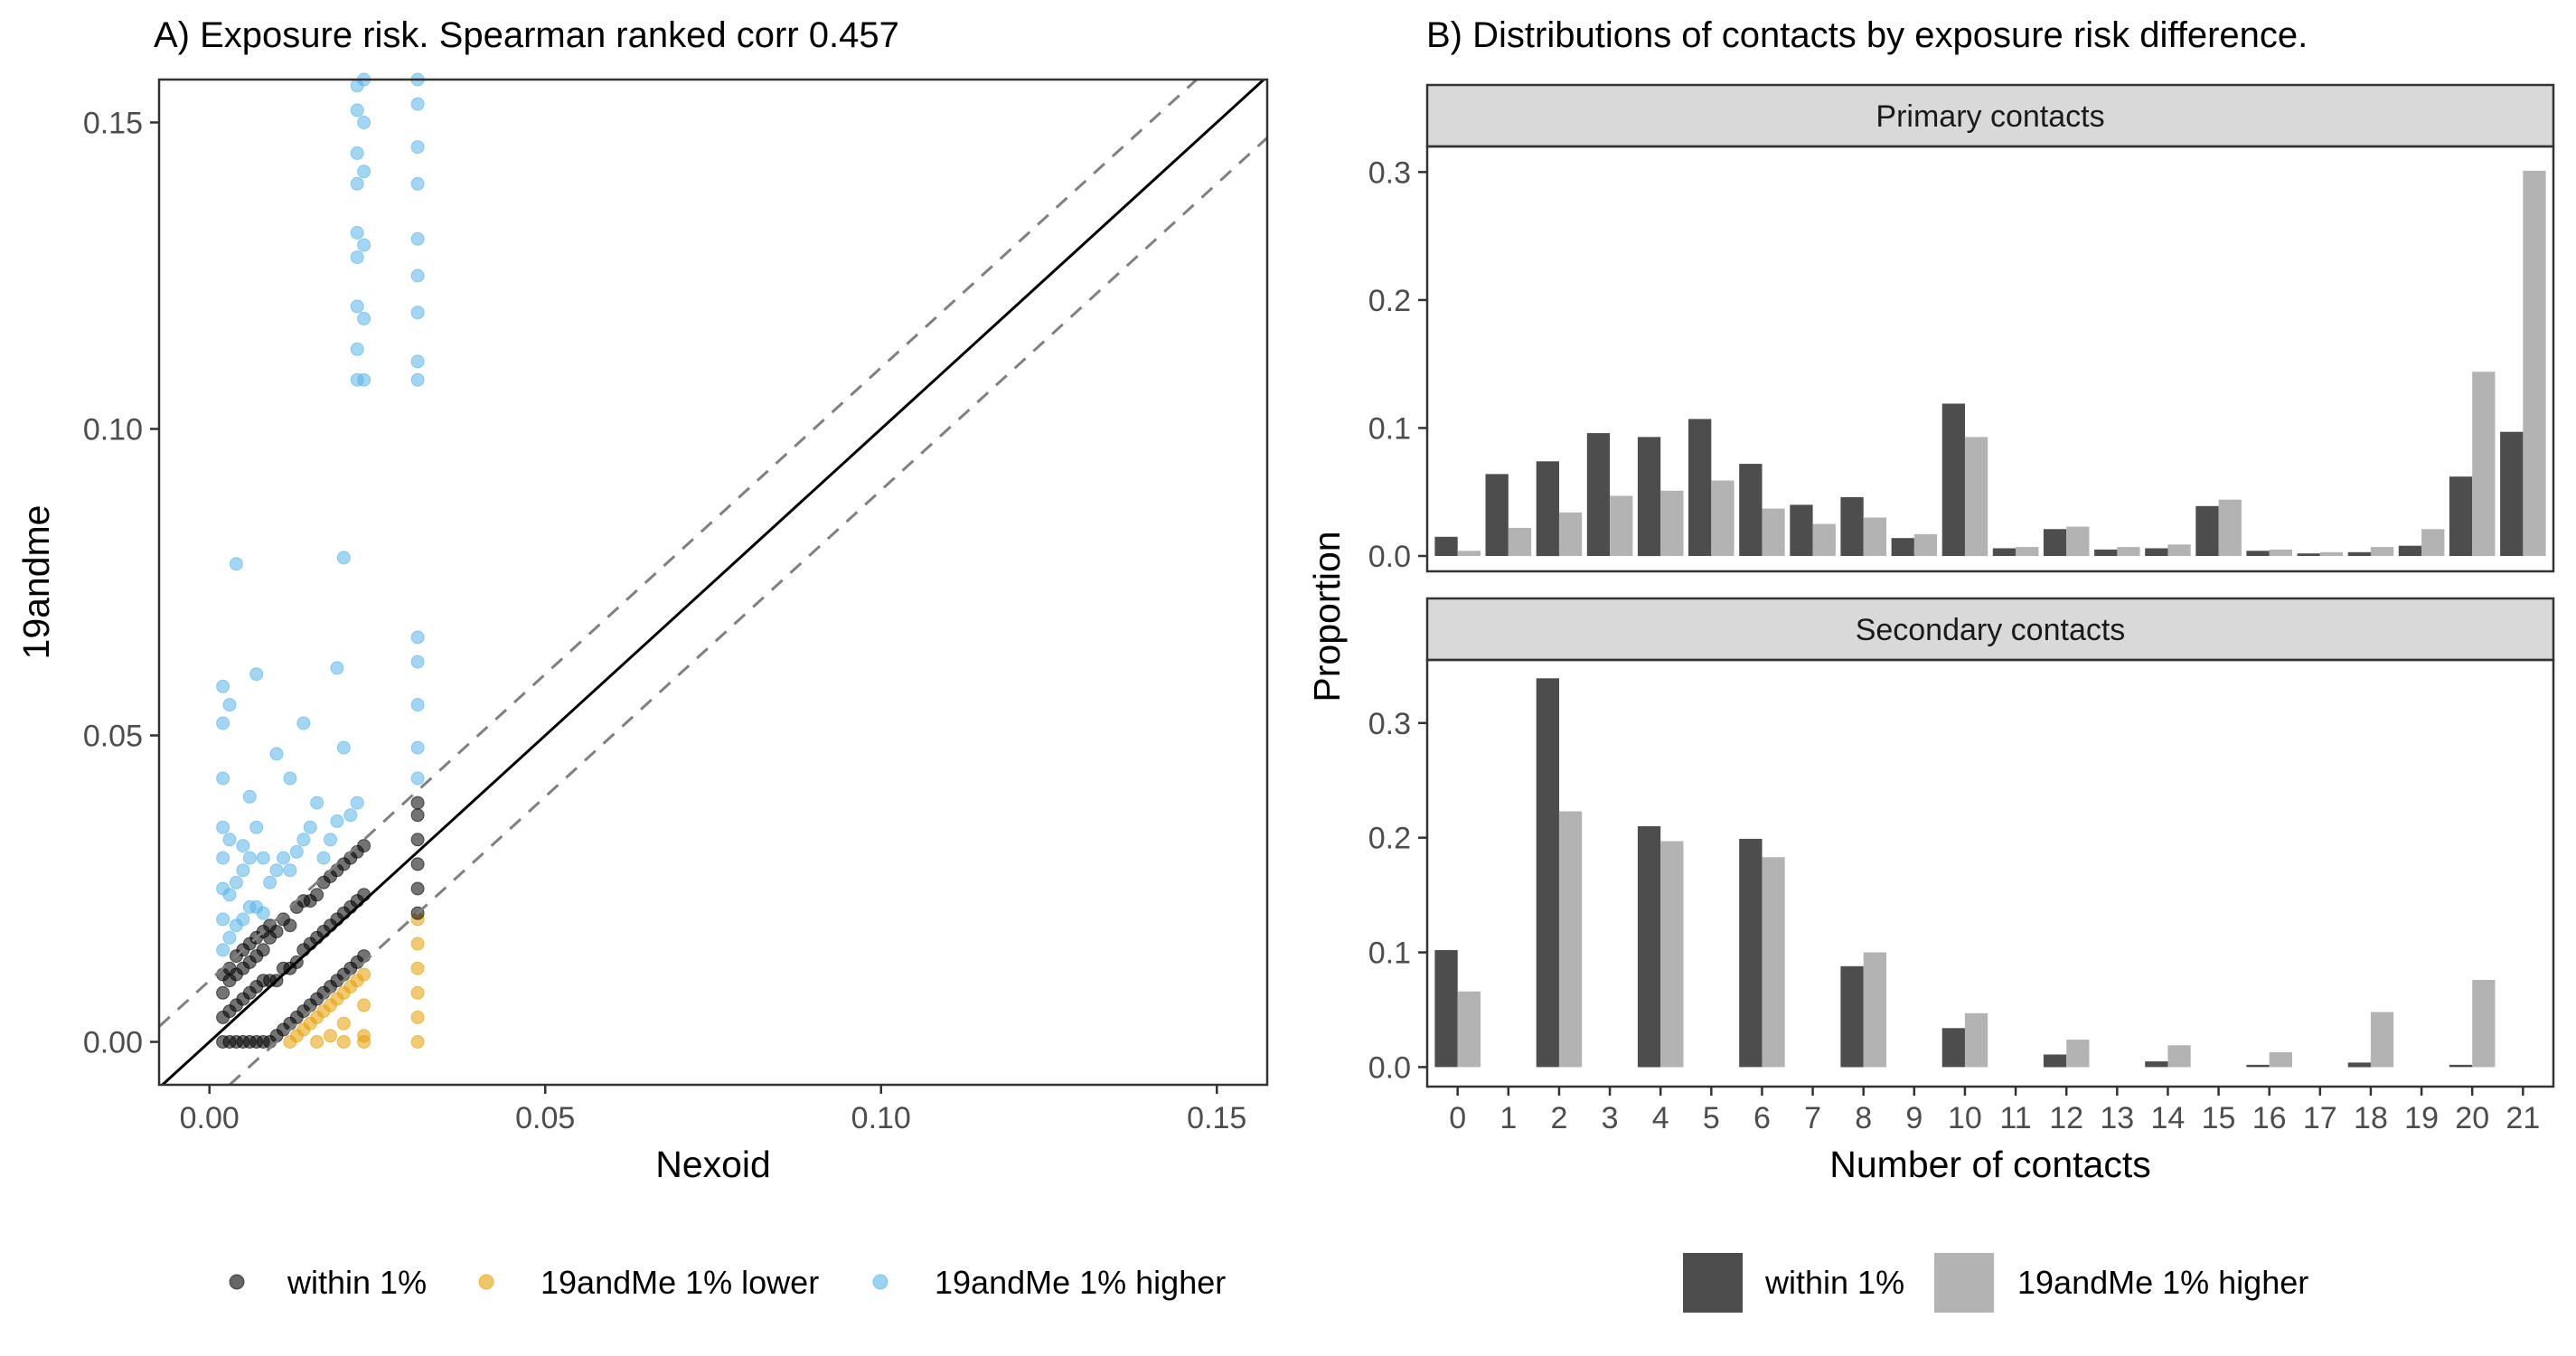 The height and width of the screenshot is (1356, 2576). I want to click on legend-key-lower, so click(486, 1282).